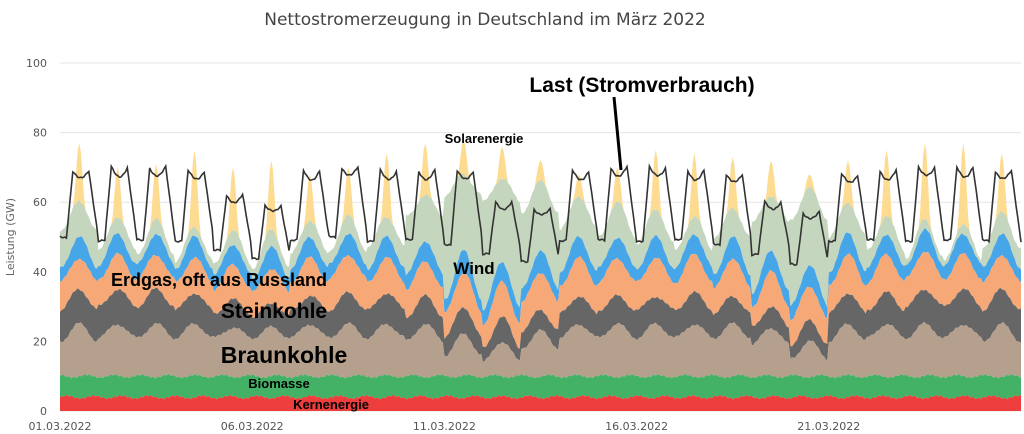  What do you see at coordinates (617, 133) in the screenshot?
I see `annotation-last-pointer` at bounding box center [617, 133].